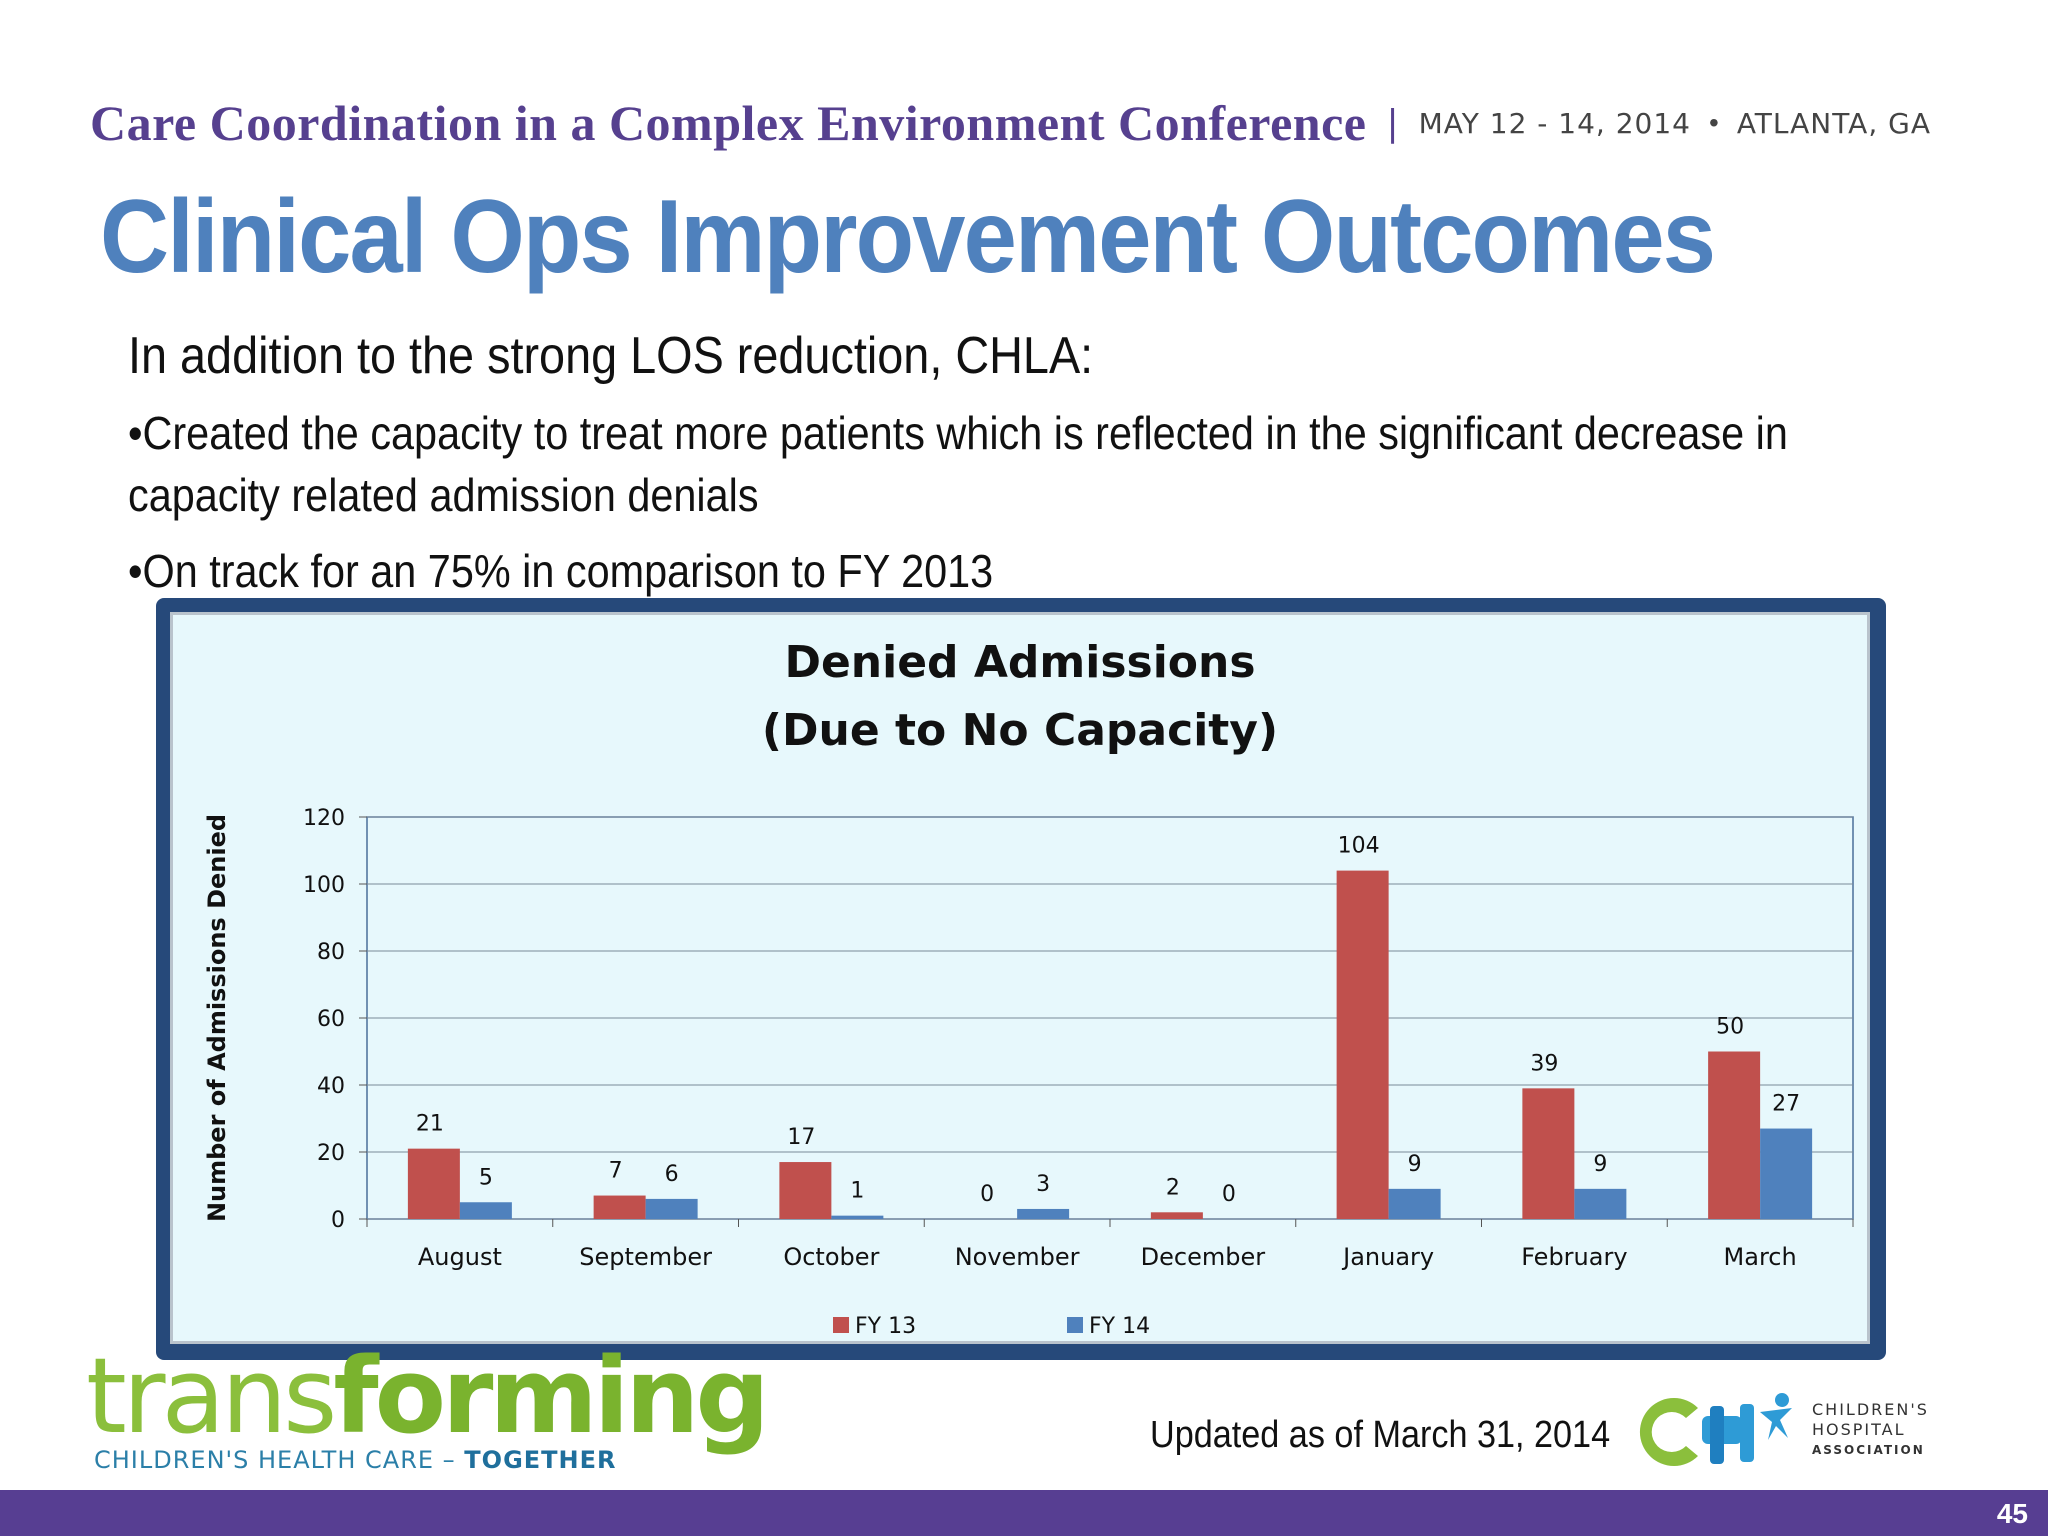  Describe the element at coordinates (1173, 1187) in the screenshot. I see `data-label: 2` at that location.